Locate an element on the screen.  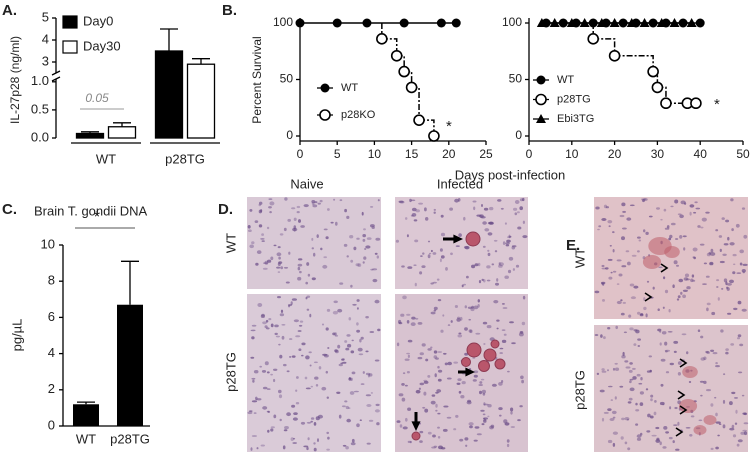
y-axis-label: Percent Survival is located at coordinates (257, 79).